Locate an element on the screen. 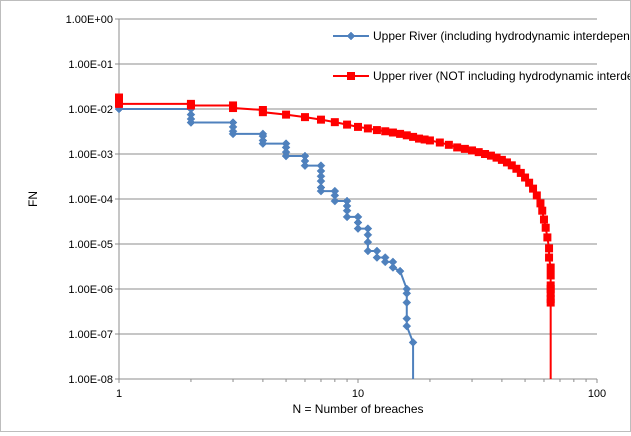 The width and height of the screenshot is (631, 436). x-tick-label: 1 is located at coordinates (119, 394).